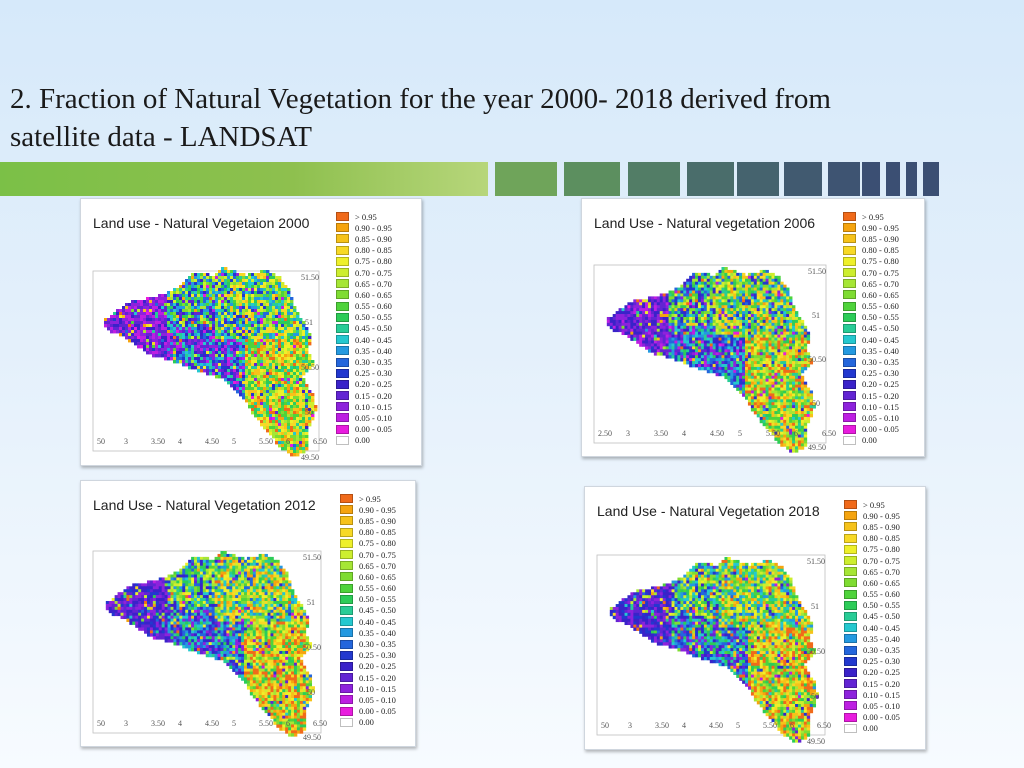 The height and width of the screenshot is (768, 1024). I want to click on x-tick-label: 6, so click(796, 433).